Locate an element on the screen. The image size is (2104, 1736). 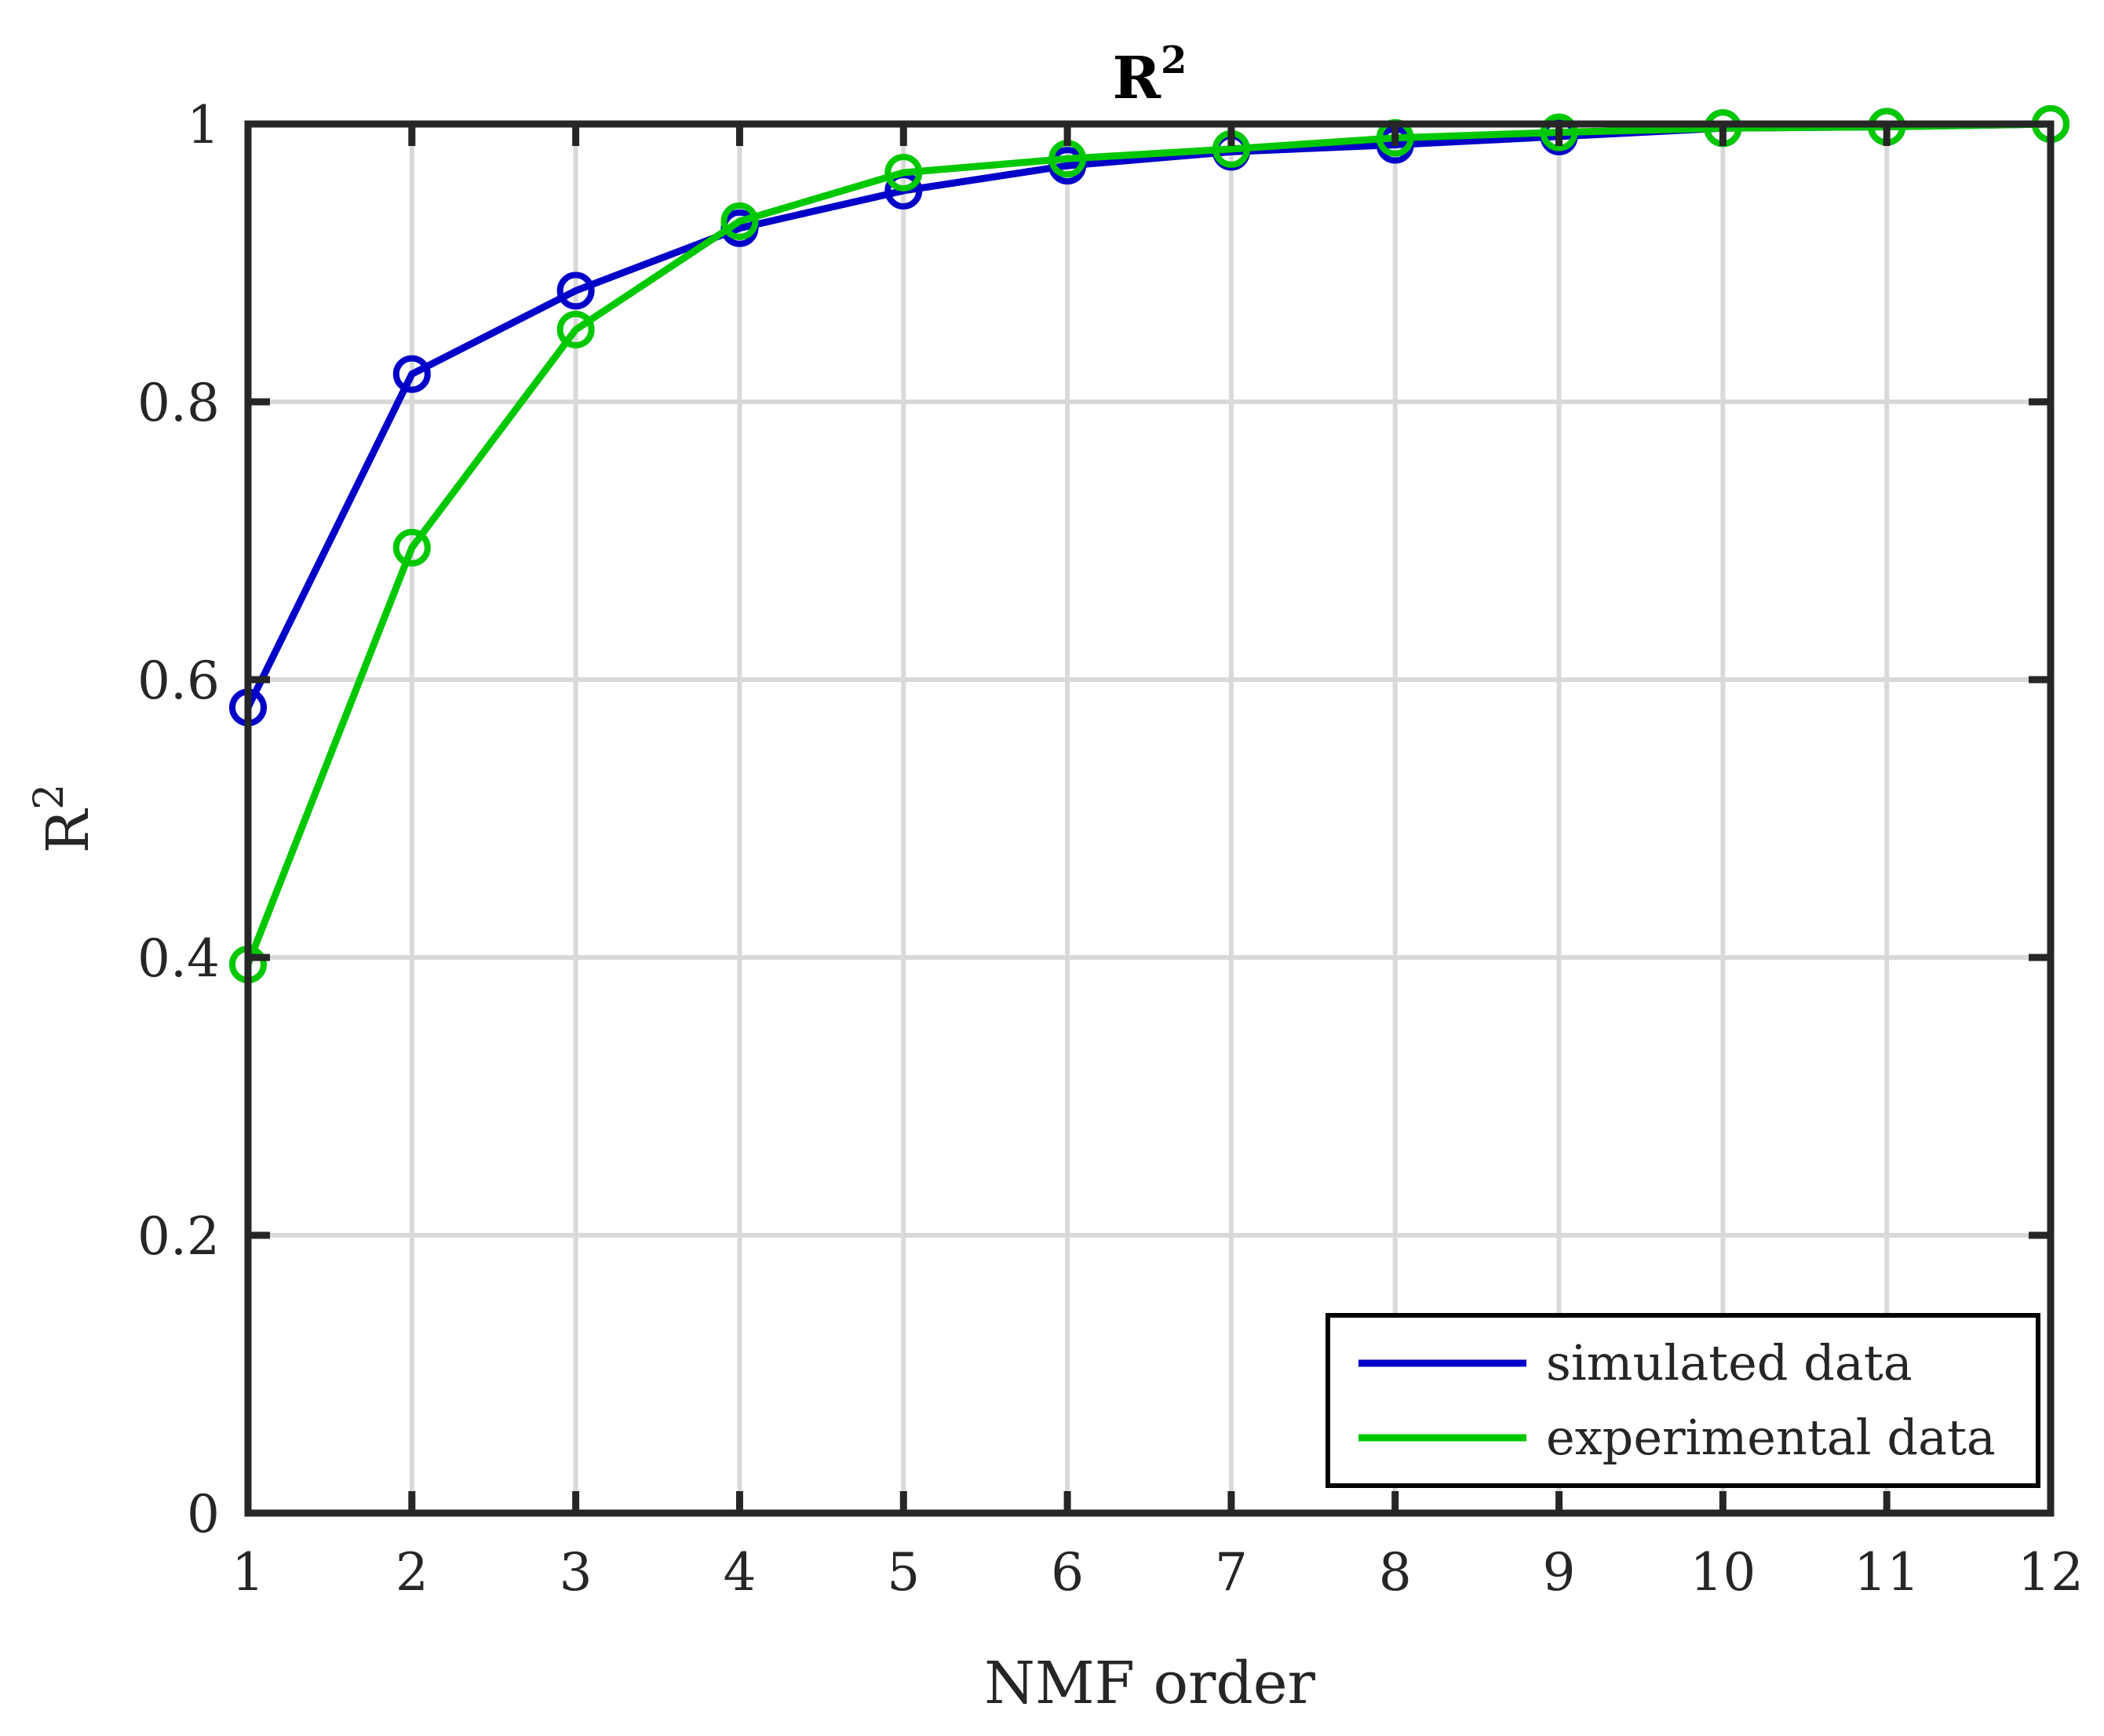
legend-label-simulated-data: simulated data is located at coordinates (1729, 1362).